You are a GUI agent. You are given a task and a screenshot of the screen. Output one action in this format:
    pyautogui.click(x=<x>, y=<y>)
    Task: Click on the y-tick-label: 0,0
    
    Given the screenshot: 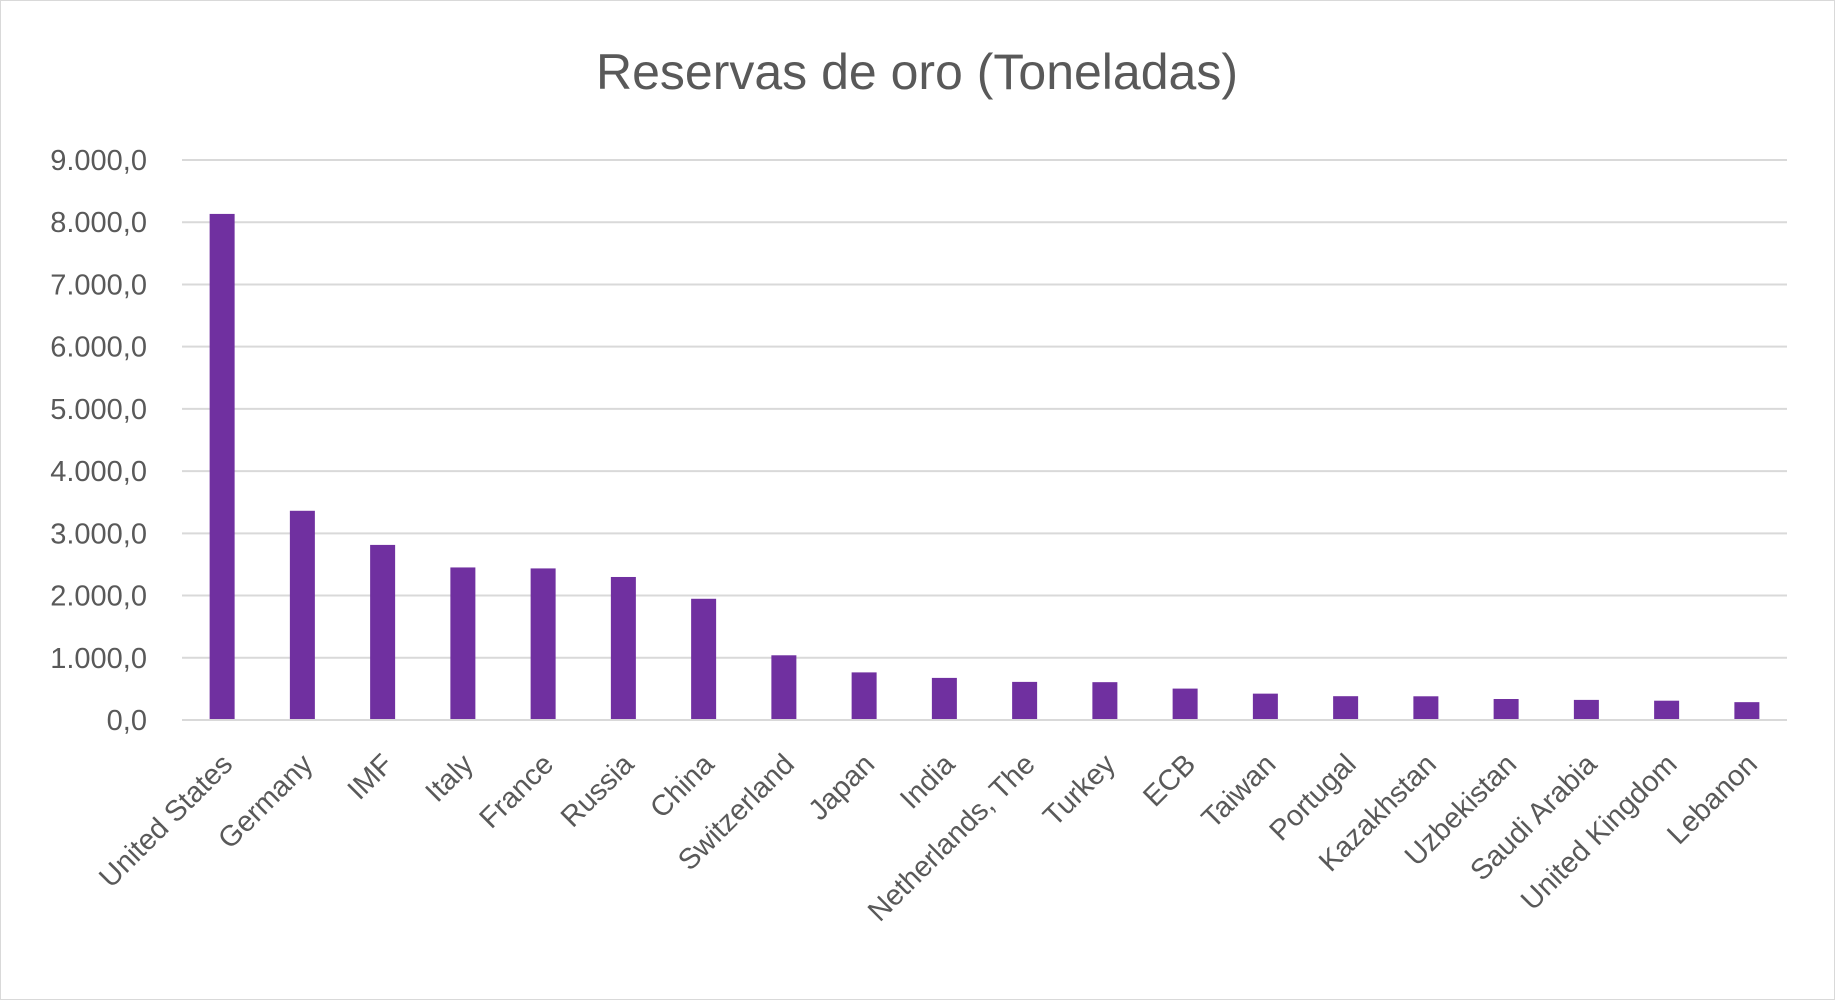 What is the action you would take?
    pyautogui.click(x=127, y=721)
    